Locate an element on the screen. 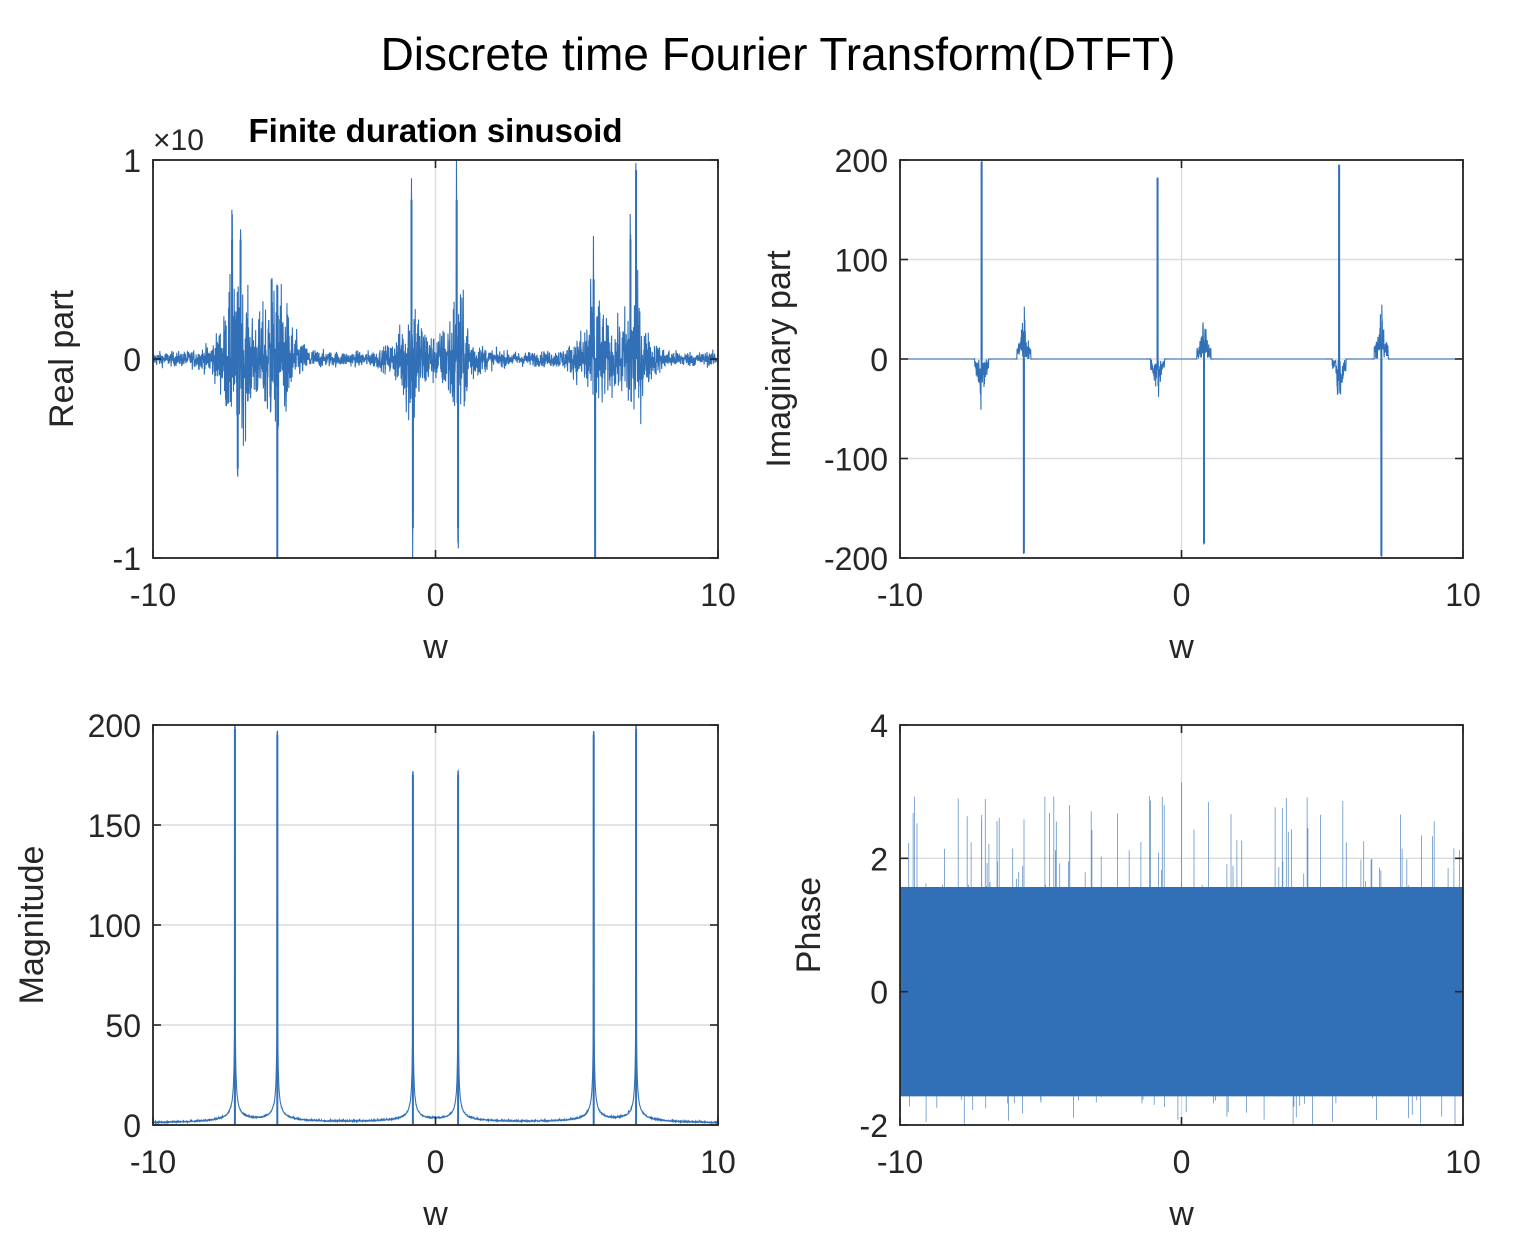  y-tick-label: -100 is located at coordinates (856, 460).